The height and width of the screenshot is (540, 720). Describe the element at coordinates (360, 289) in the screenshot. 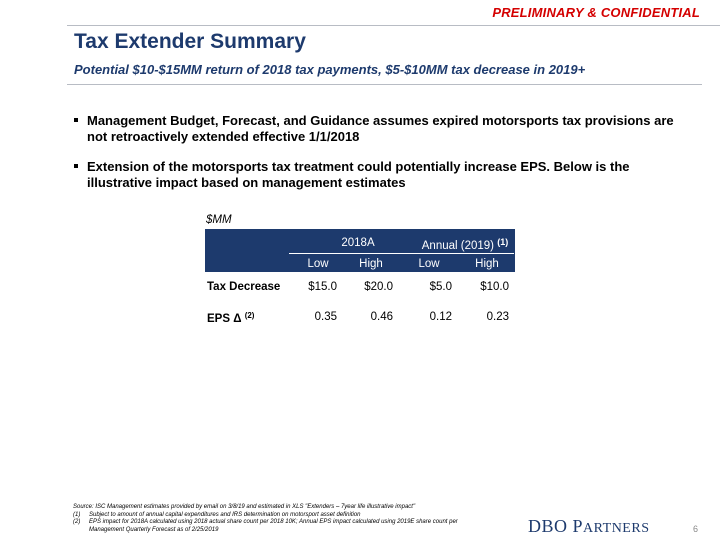

I see `table-row-tax-decrease: Tax Decrease $15.0 $20.0 $5.0 $10.0` at that location.